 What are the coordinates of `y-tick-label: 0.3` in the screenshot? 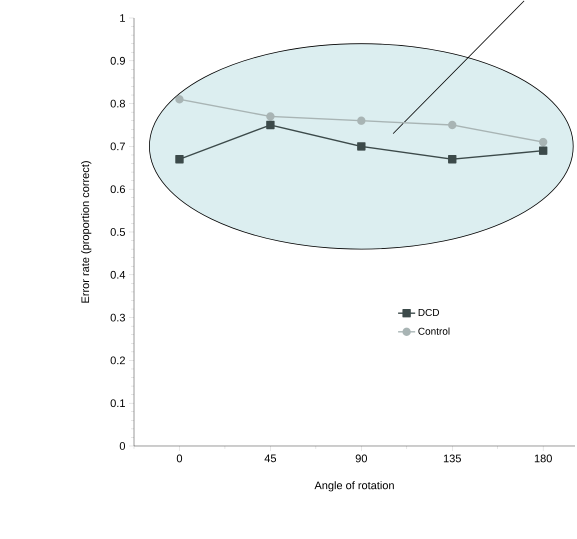 It's located at (117, 318).